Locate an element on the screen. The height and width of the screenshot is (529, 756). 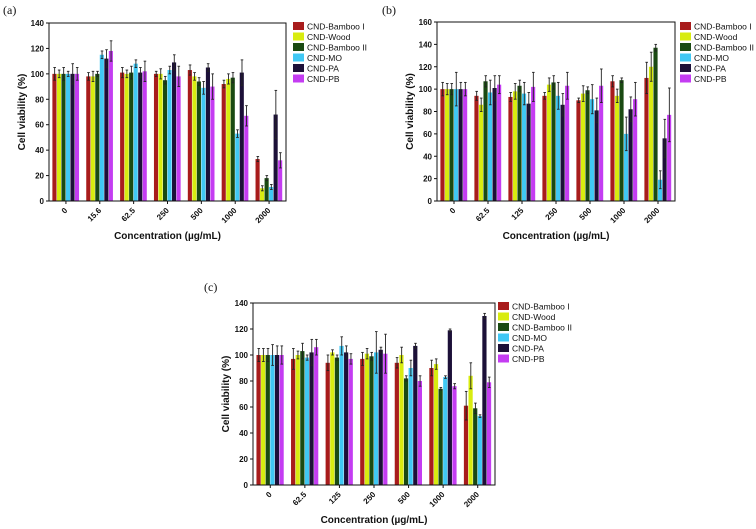
panel-label: (a) is located at coordinates (9, 10).